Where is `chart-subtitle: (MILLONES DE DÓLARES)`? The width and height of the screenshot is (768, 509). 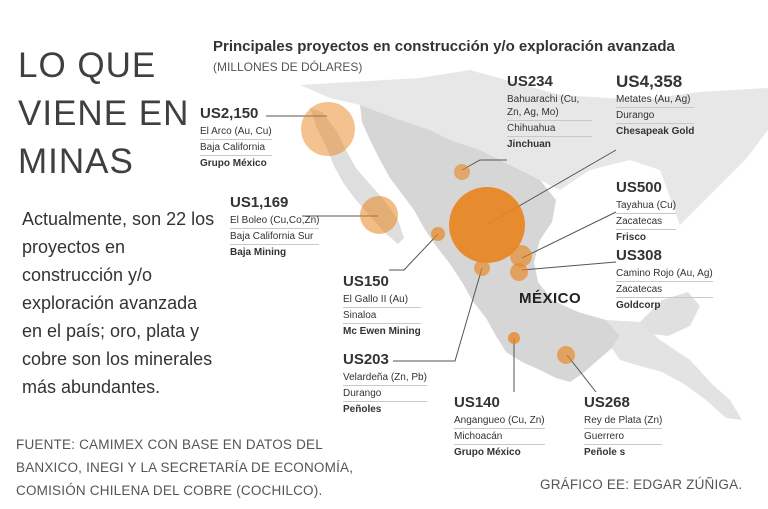
chart-subtitle: (MILLONES DE DÓLARES) is located at coordinates (288, 67).